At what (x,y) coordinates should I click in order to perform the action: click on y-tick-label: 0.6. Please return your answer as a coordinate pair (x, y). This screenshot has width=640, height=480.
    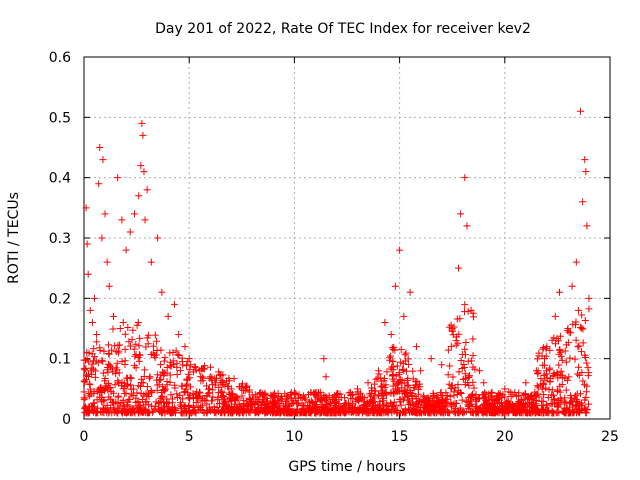
    Looking at the image, I should click on (60, 58).